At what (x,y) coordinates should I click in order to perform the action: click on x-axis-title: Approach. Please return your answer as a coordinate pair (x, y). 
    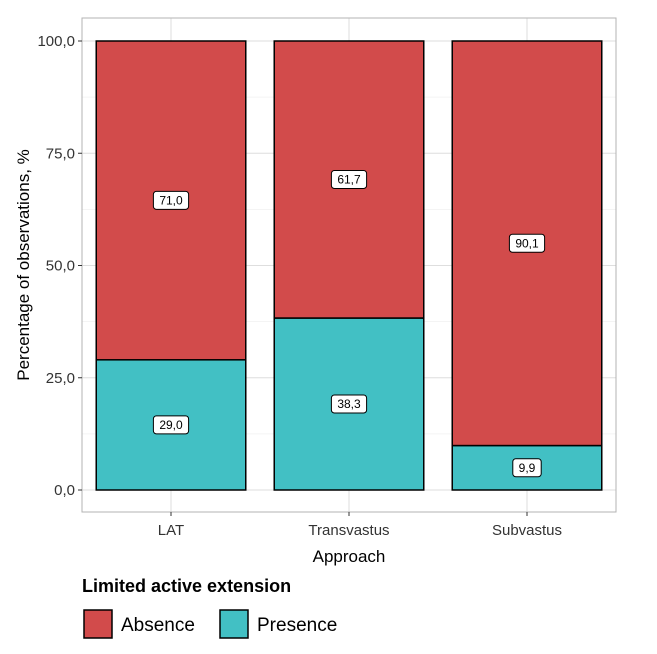
    Looking at the image, I should click on (349, 556).